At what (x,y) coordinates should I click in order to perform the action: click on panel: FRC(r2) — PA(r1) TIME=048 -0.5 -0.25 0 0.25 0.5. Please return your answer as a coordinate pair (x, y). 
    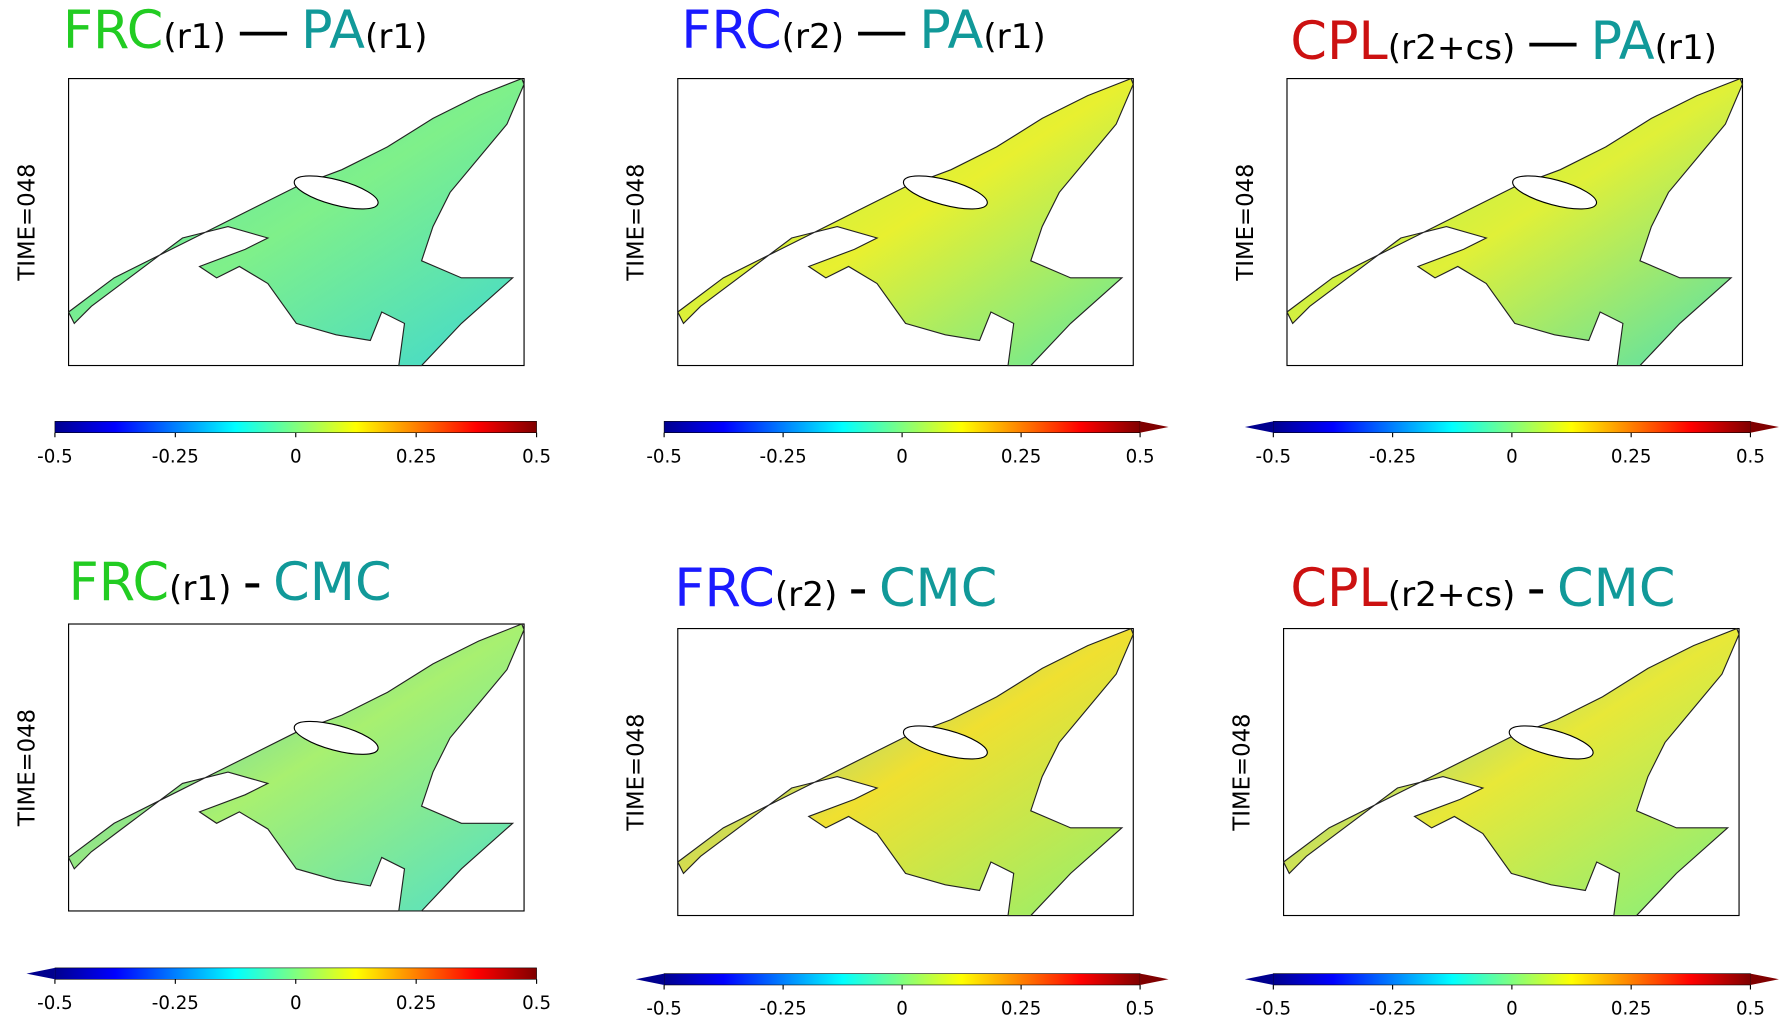
    Looking at the image, I should click on (896, 233).